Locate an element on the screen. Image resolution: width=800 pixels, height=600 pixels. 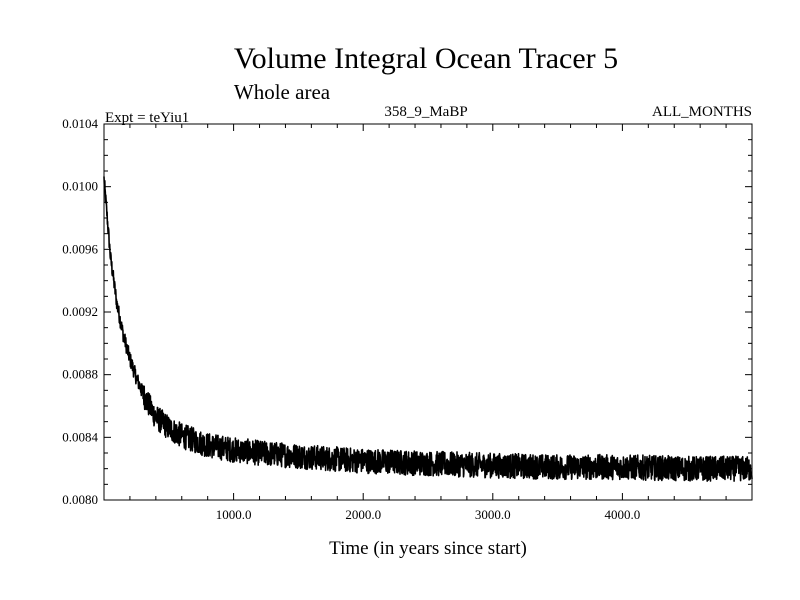
x-axis-label: Time (in years since start) is located at coordinates (428, 548).